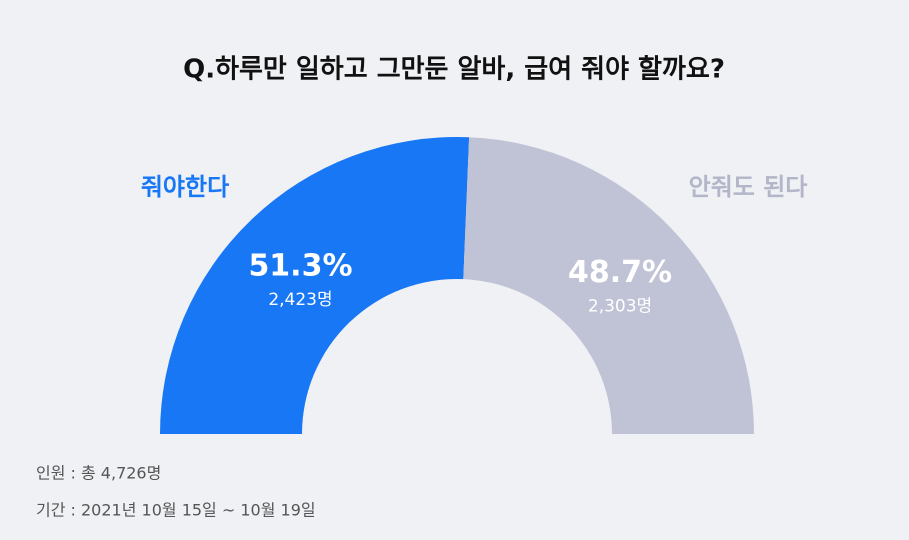 The image size is (909, 540). Describe the element at coordinates (454, 70) in the screenshot. I see `chart-title: Q.하루만 일하고 그만둔 알바, 급여 줘야 할까요?` at that location.